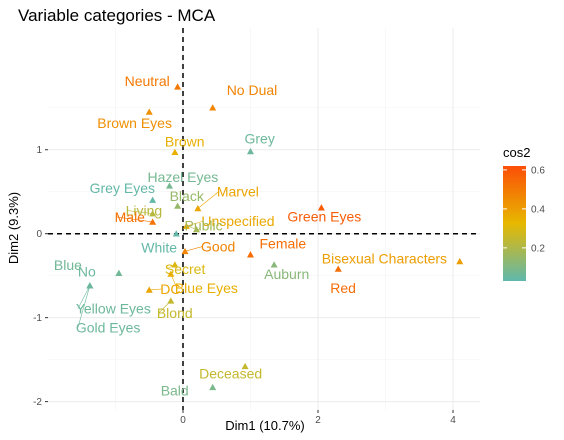 This screenshot has height=440, width=564. I want to click on legend-tick-label: 0.2, so click(538, 248).